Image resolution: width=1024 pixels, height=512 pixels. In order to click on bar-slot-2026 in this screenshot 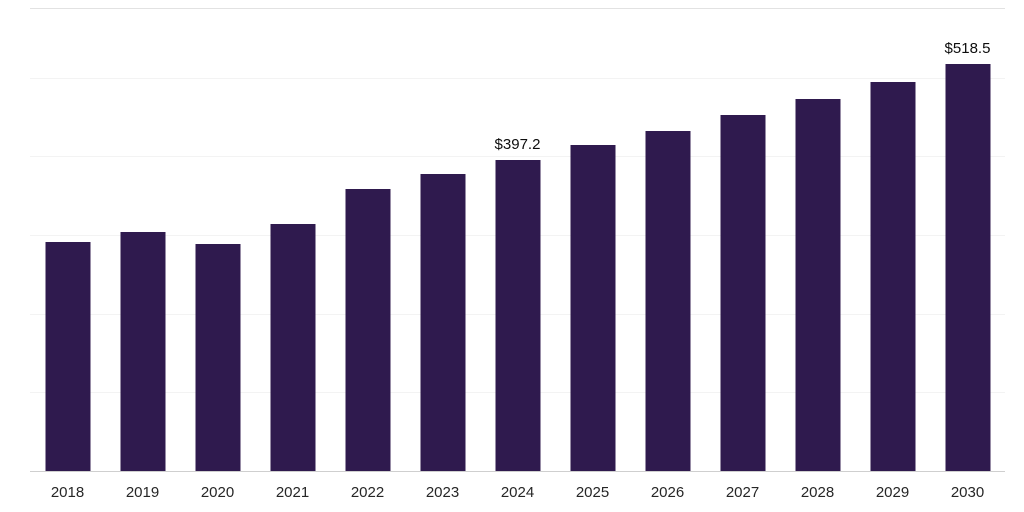, I will do `click(667, 240)`.